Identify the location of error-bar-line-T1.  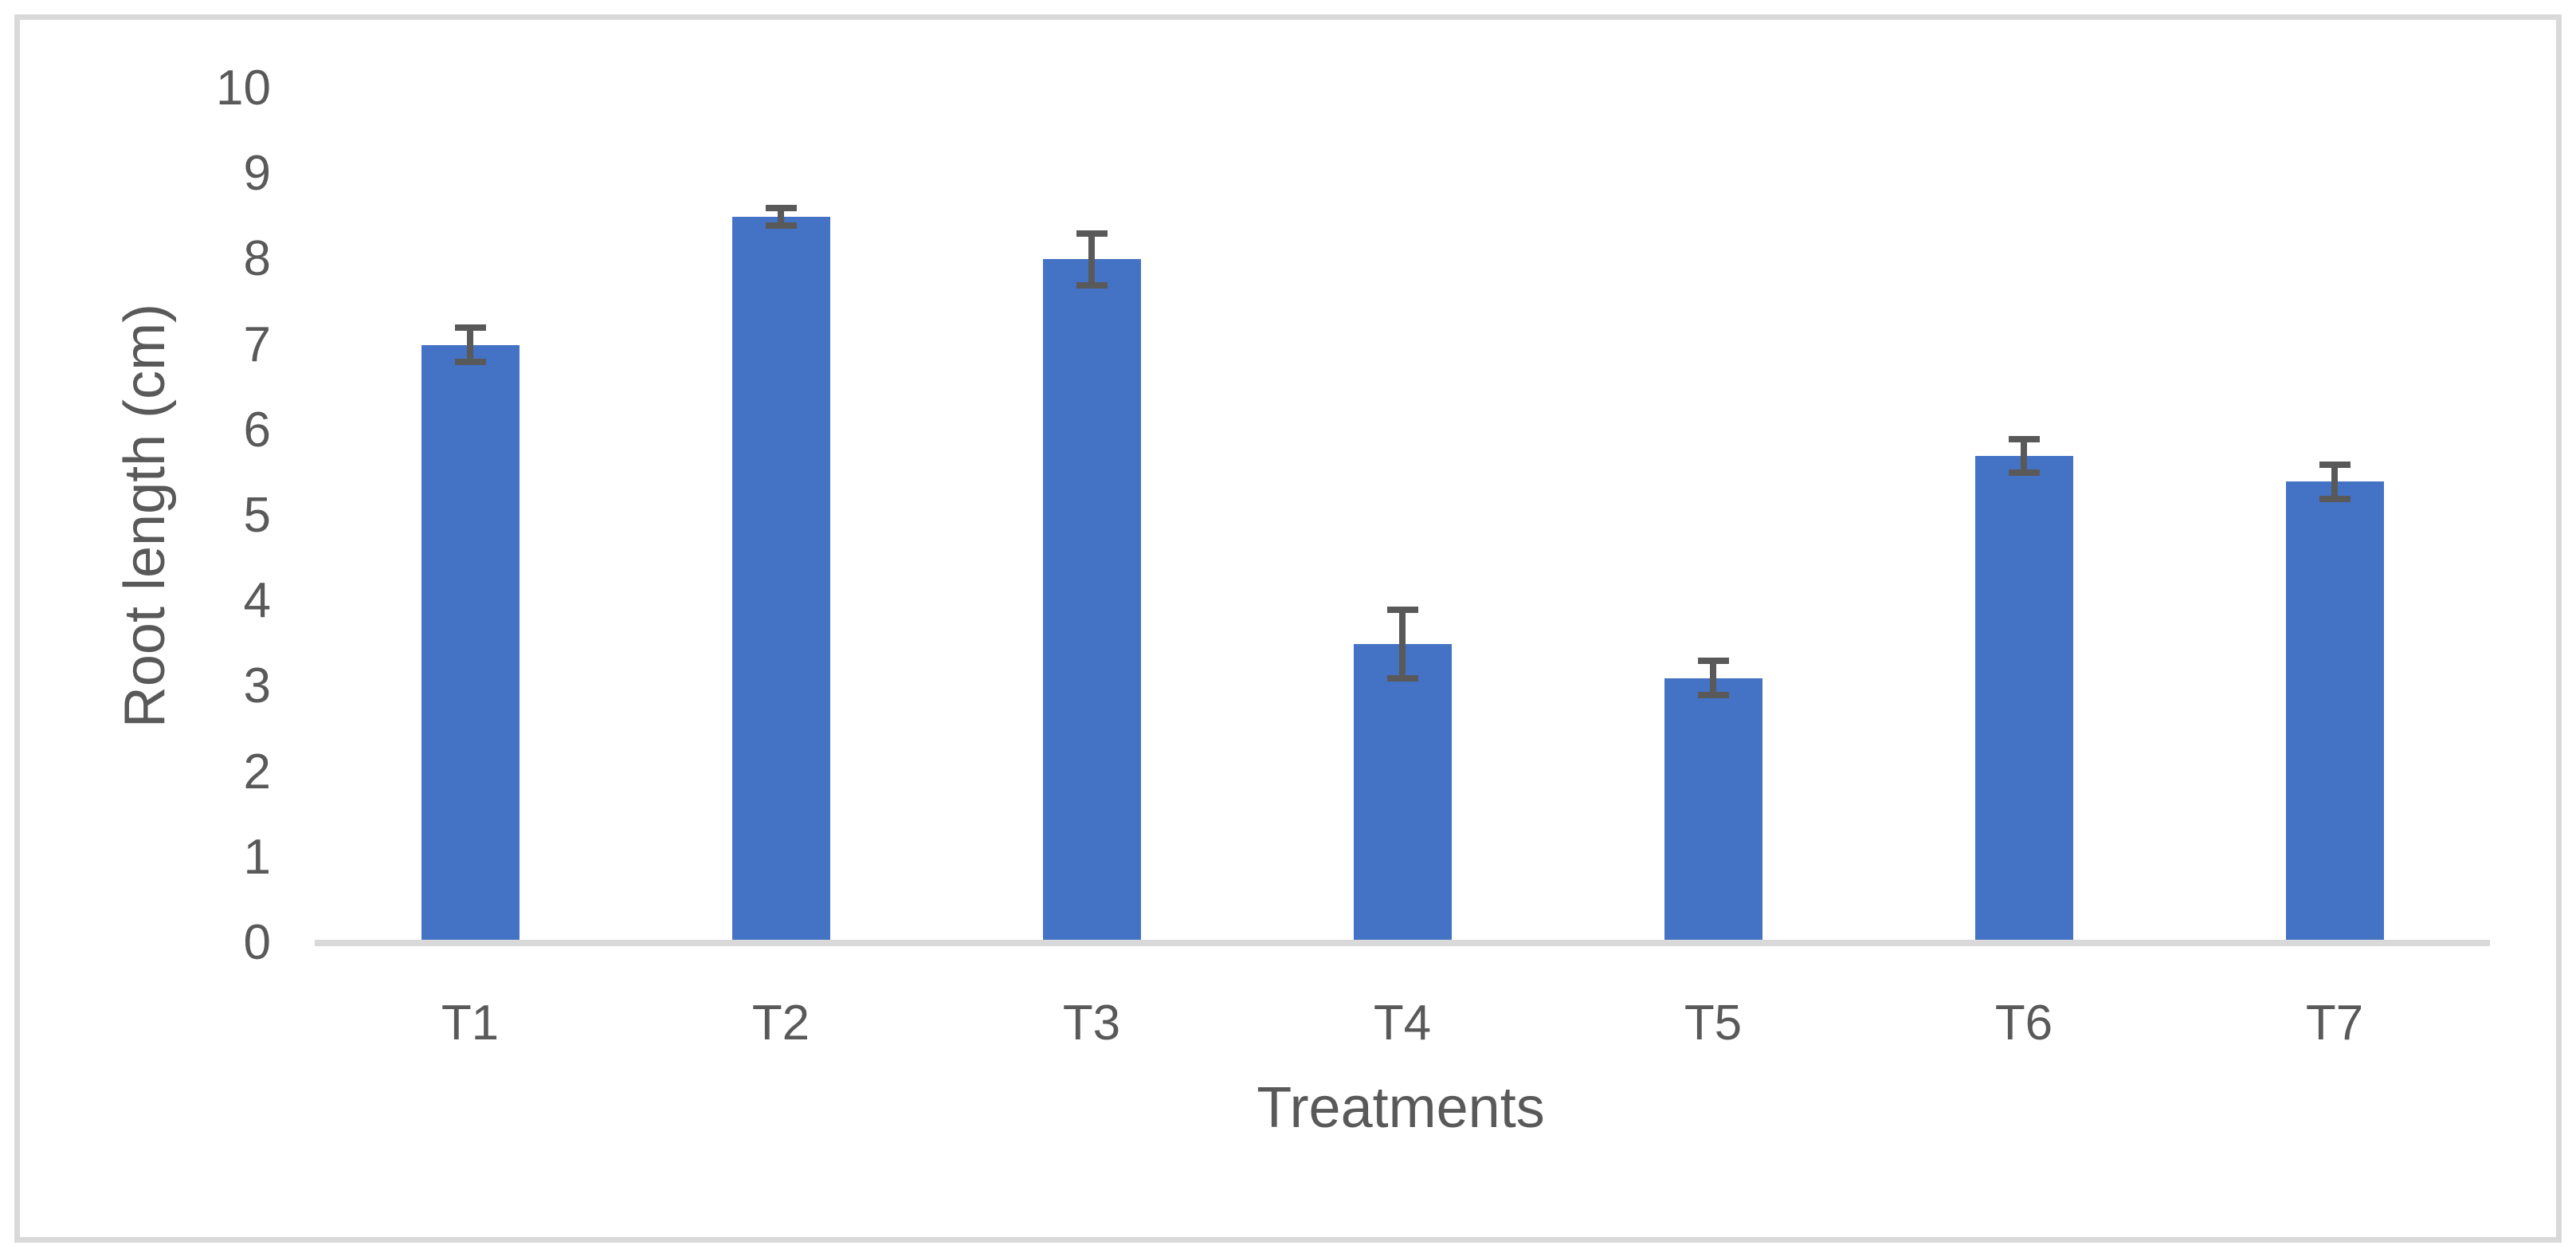
(470, 345).